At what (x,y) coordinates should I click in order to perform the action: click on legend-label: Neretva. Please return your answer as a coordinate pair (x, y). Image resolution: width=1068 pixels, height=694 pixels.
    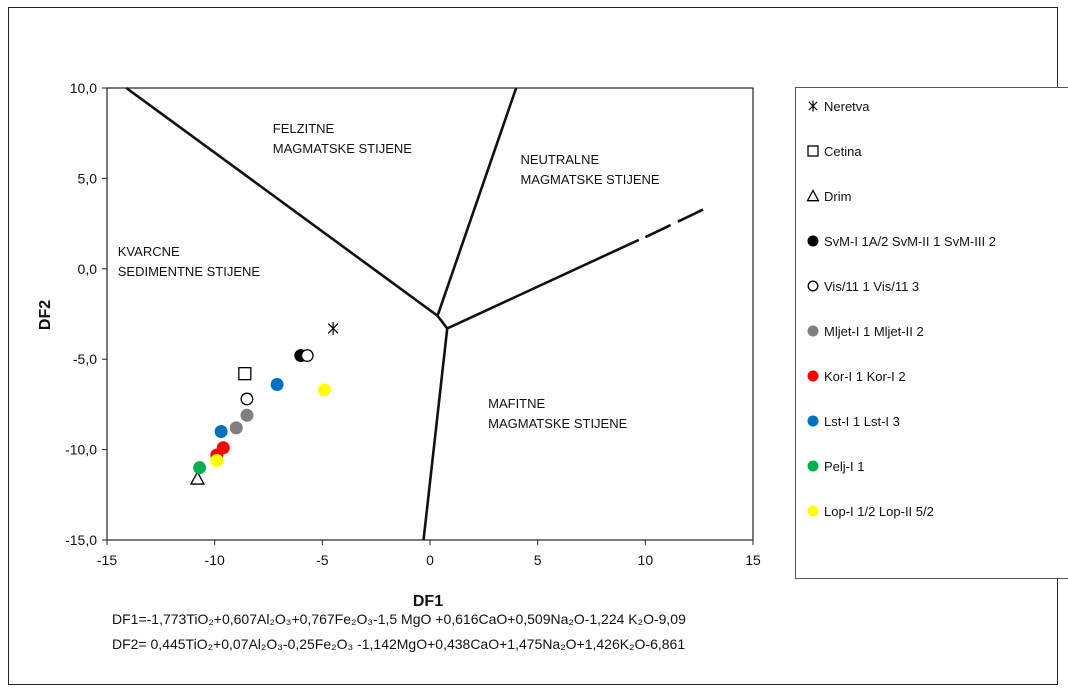
    Looking at the image, I should click on (847, 106).